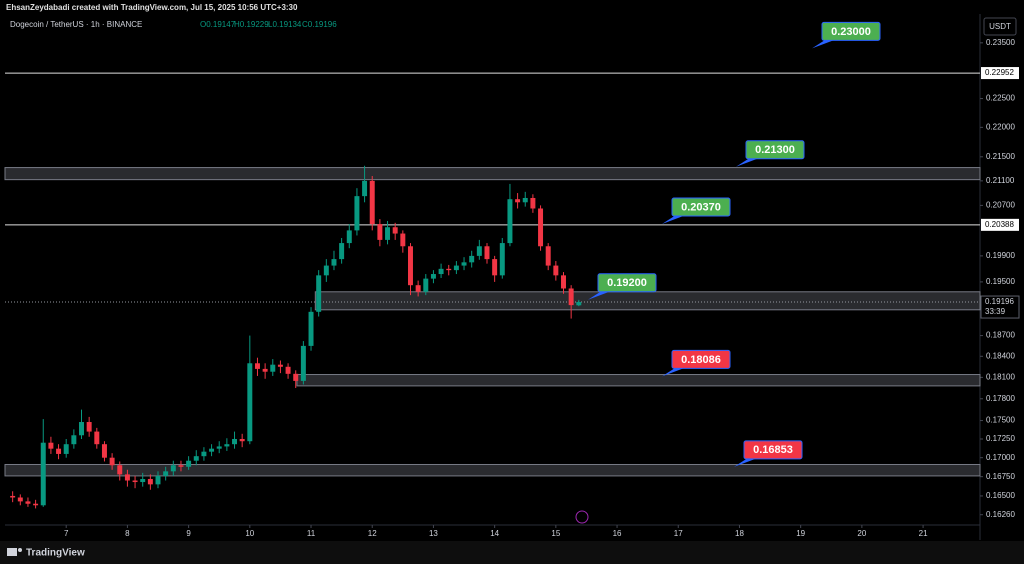 The image size is (1024, 564). Describe the element at coordinates (251, 24) in the screenshot. I see `ohlc-value: H0.19229` at that location.